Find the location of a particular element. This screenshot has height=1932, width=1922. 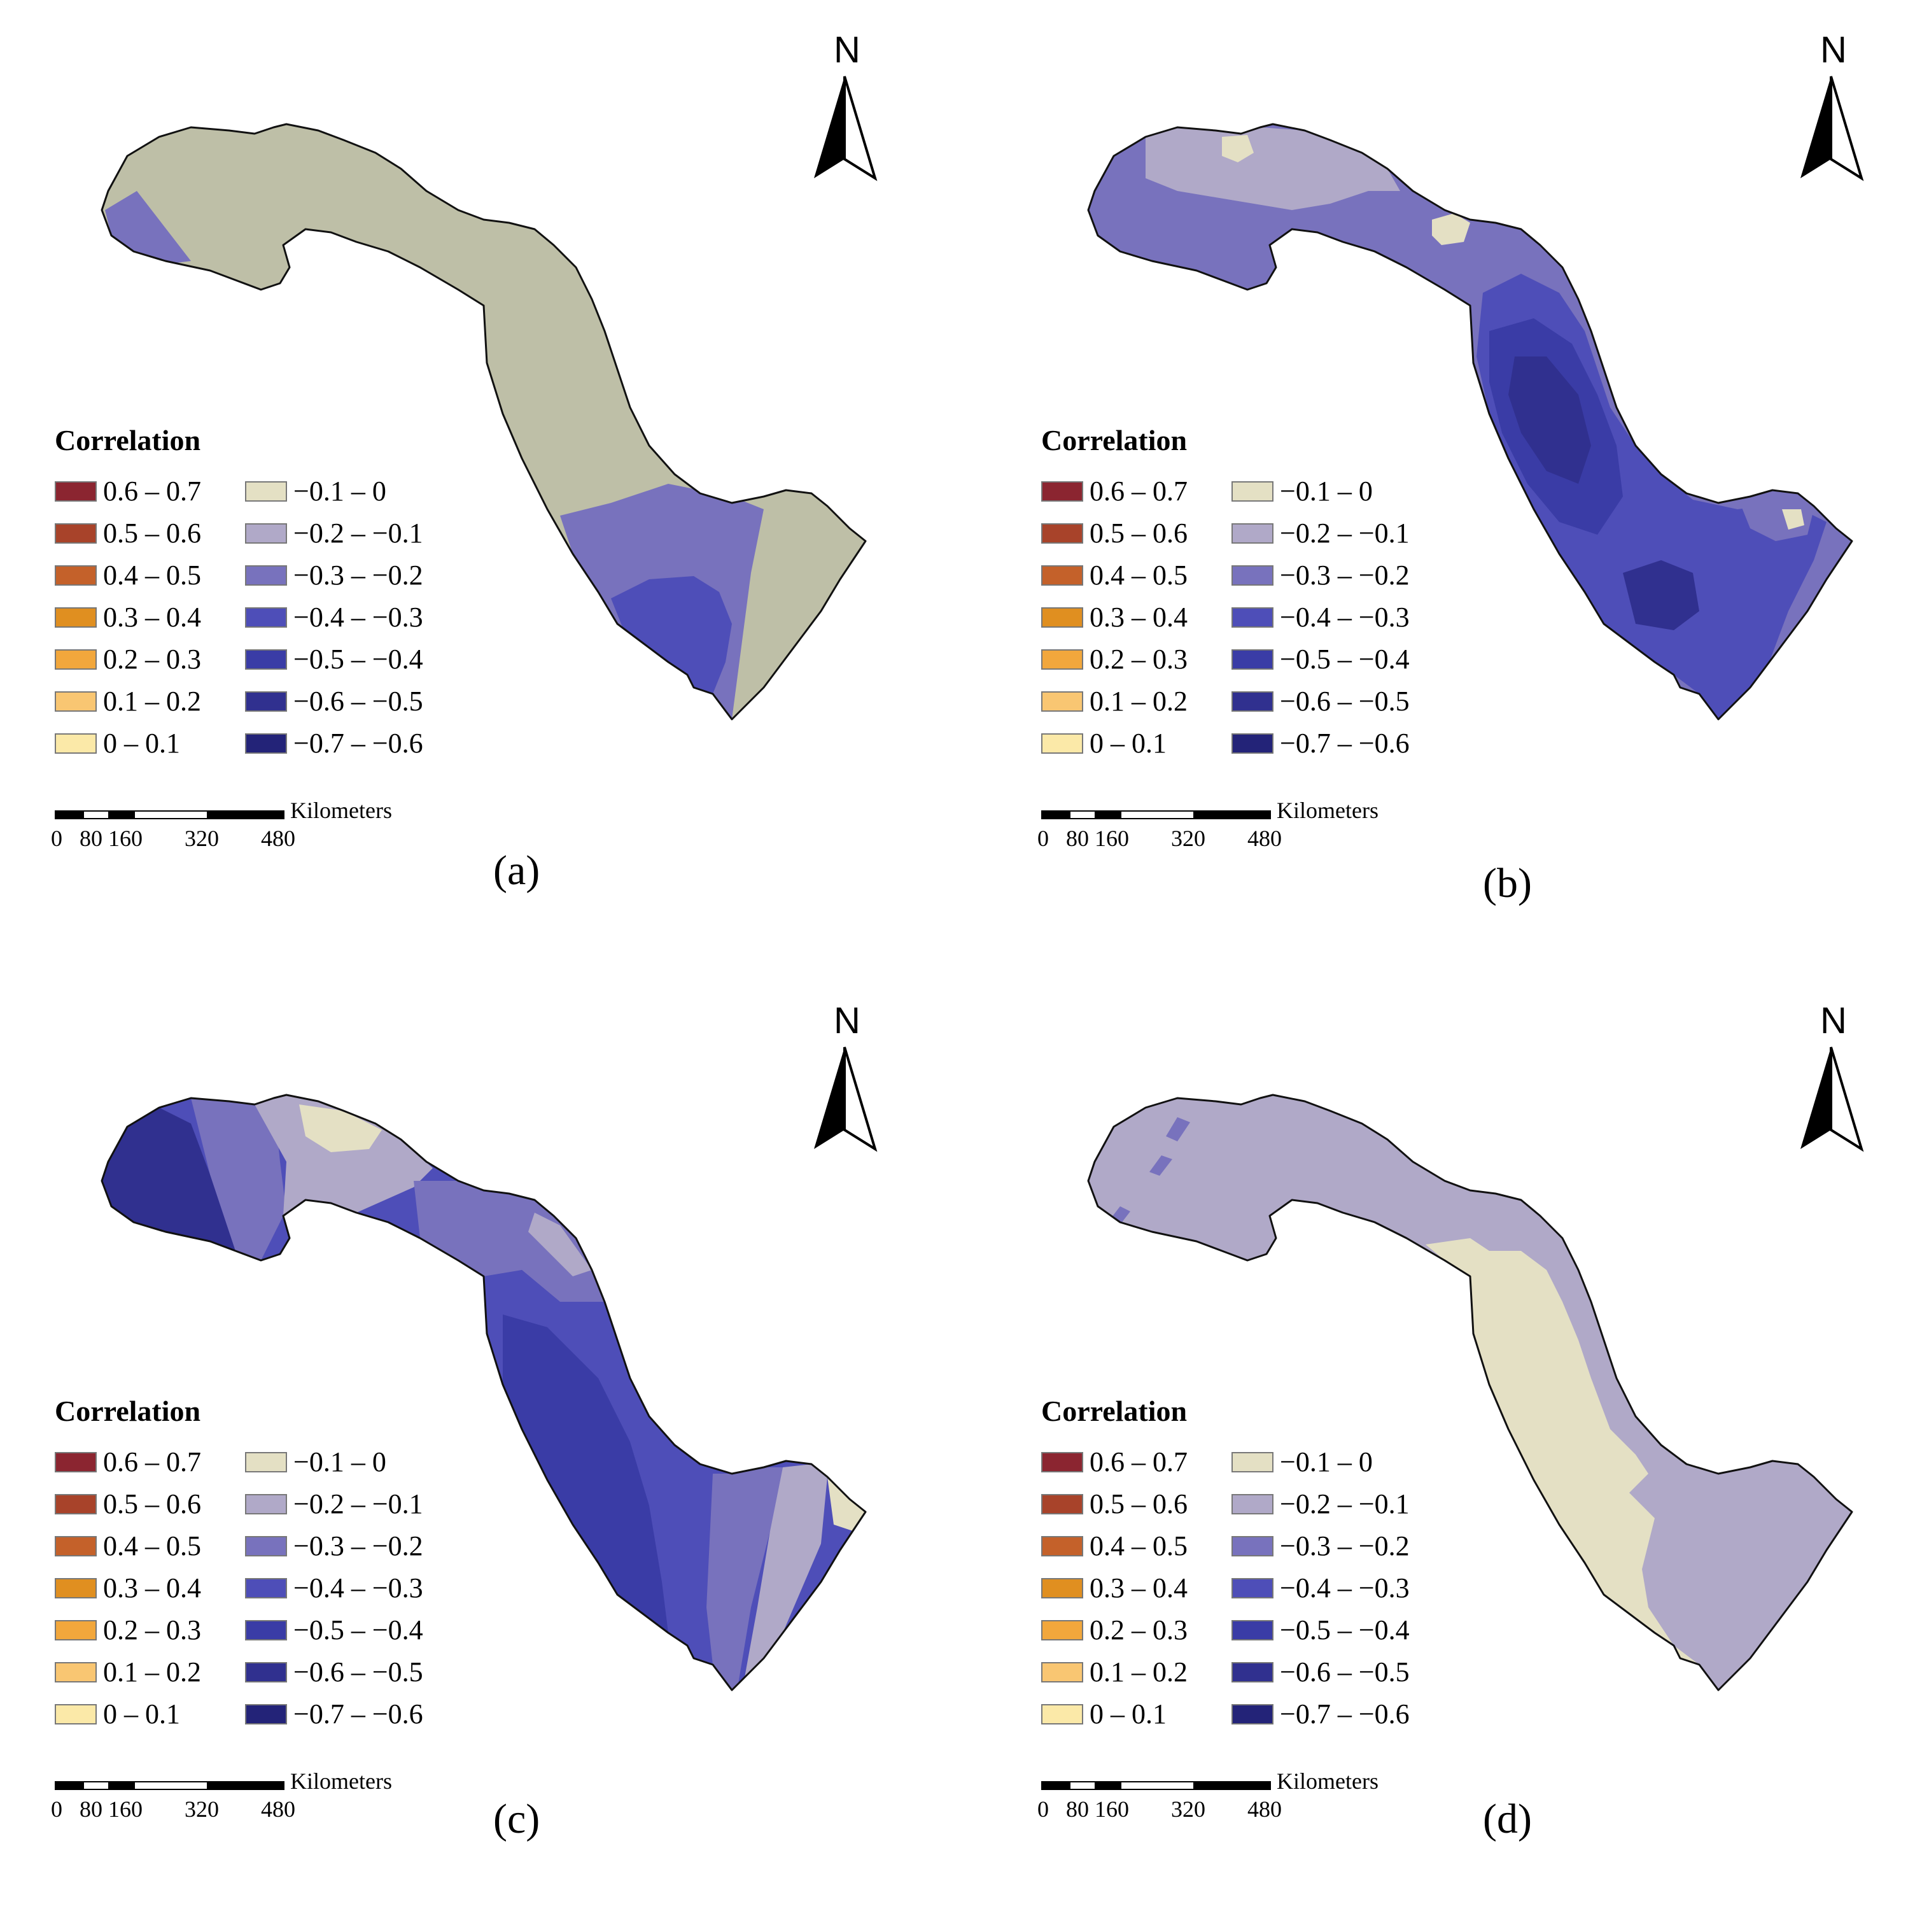

basin-outline is located at coordinates (1470, 1392).